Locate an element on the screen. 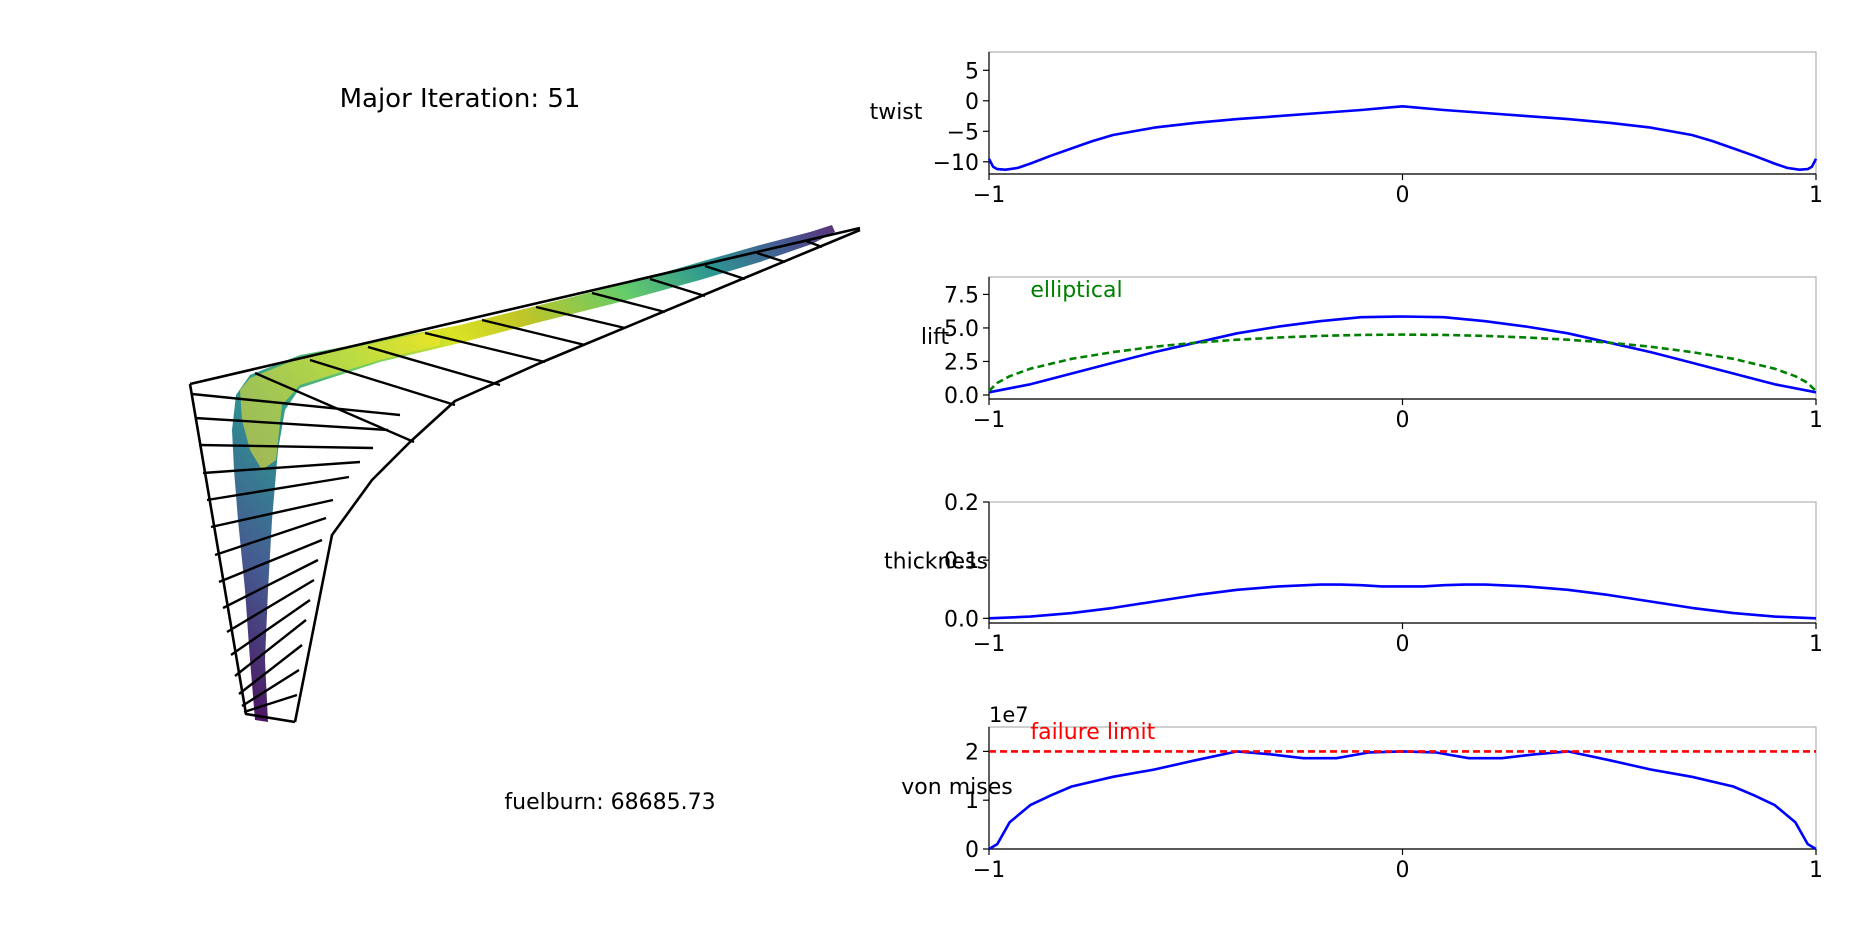 The image size is (1871, 936). subplot-thickness: −1 0 1 0.2 0.1 0.0 thickness is located at coordinates (1353, 574).